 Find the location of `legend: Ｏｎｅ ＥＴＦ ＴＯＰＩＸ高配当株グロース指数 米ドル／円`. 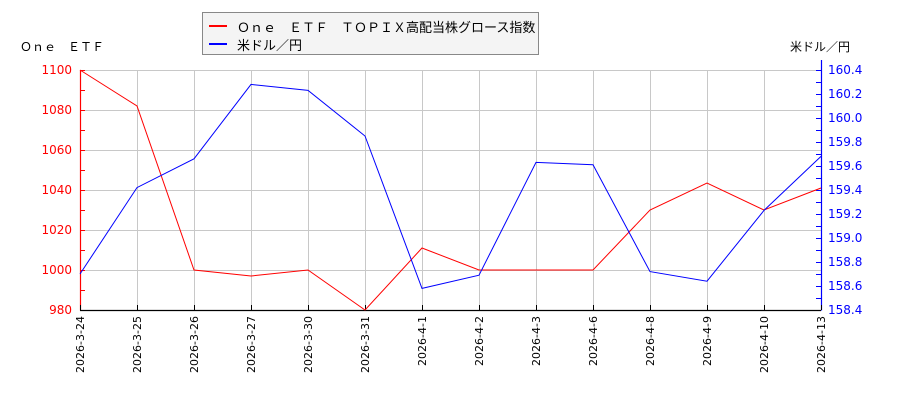

legend: Ｏｎｅ ＥＴＦ ＴＯＰＩＸ高配当株グロース指数 米ドル／円 is located at coordinates (370, 33).